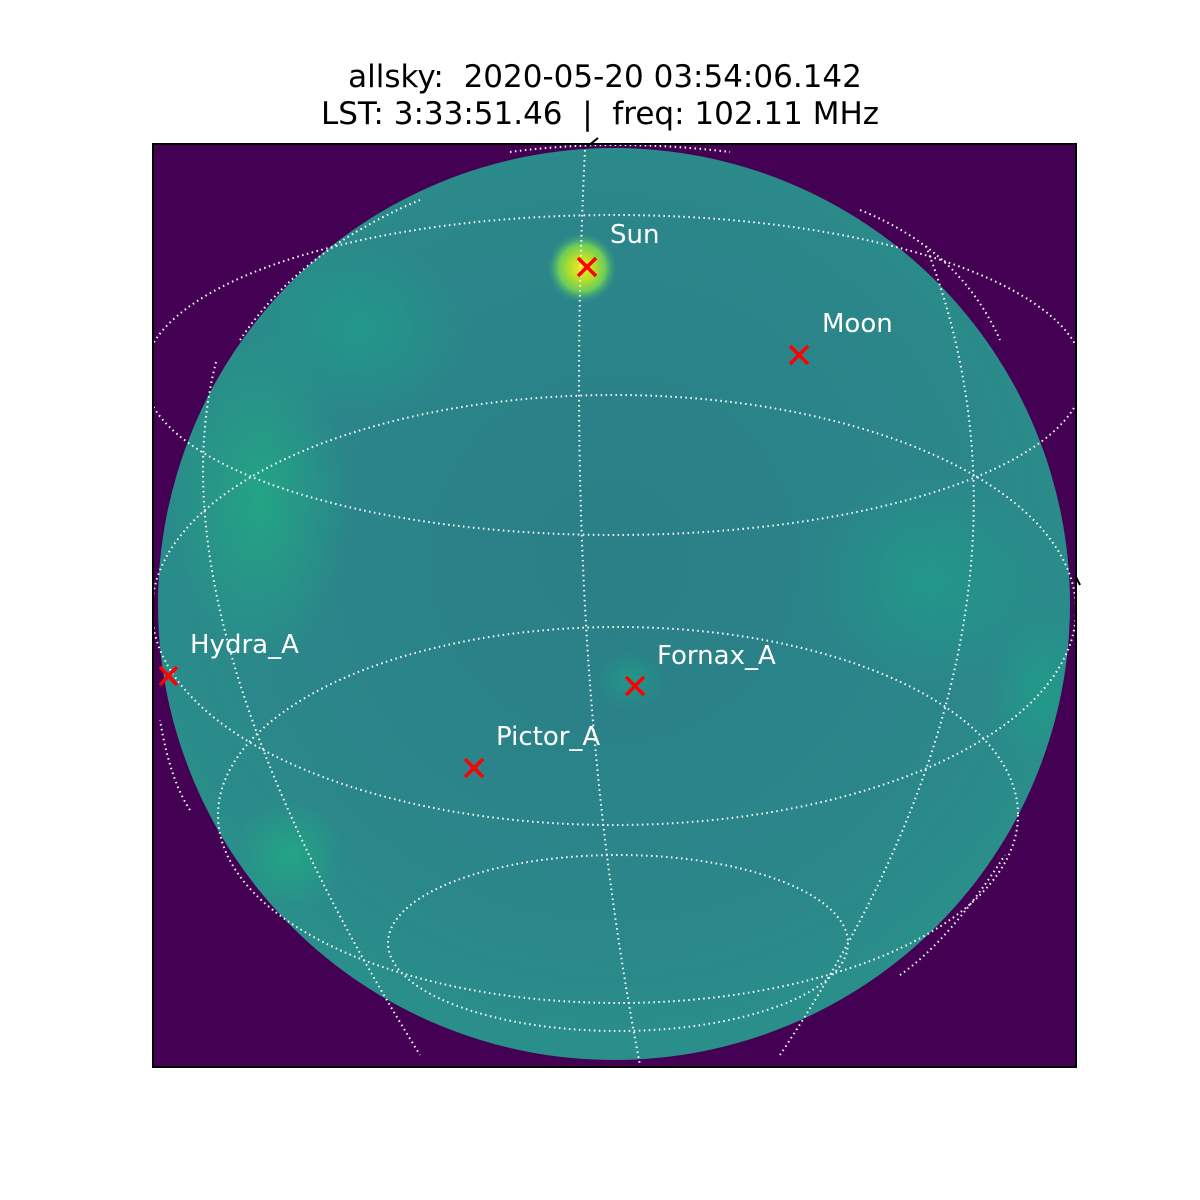 The image size is (1200, 1200). I want to click on north-tick, so click(593, 142).